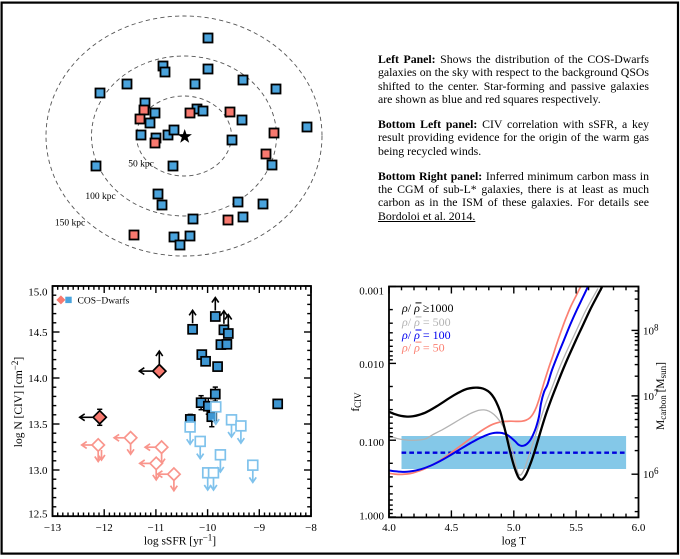 The width and height of the screenshot is (680, 559). Describe the element at coordinates (180, 540) in the screenshot. I see `svg-text: log sSFR [yr−1]` at that location.